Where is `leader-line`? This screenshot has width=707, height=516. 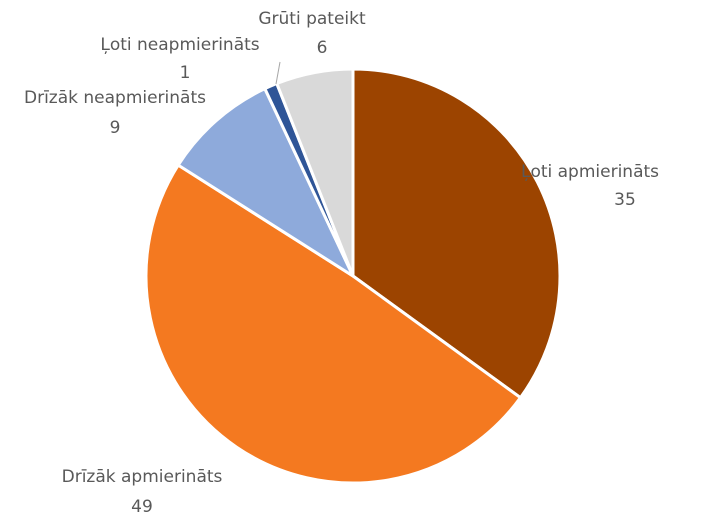 leader-line is located at coordinates (278, 73).